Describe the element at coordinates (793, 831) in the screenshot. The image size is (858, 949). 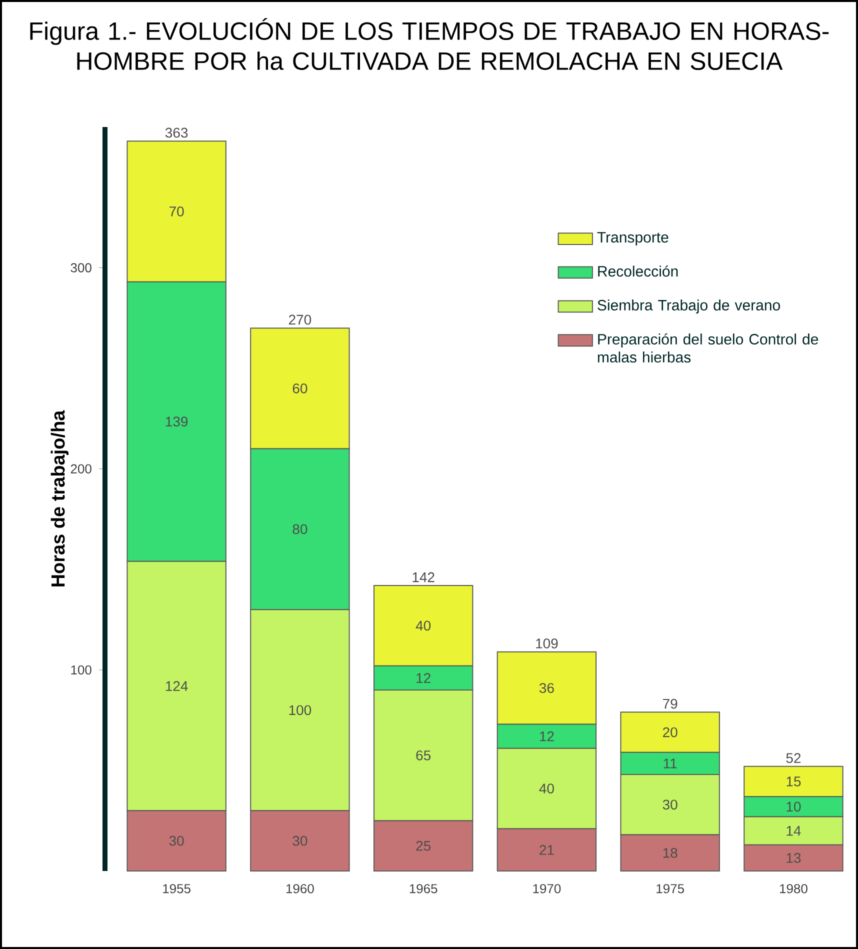
I see `data-label: 14` at that location.